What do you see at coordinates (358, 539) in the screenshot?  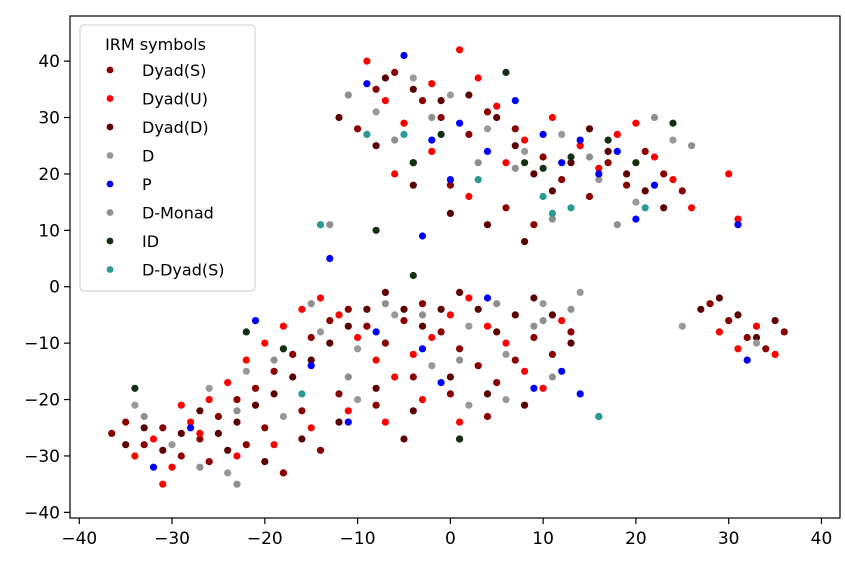 I see `x-tick-label: −10` at bounding box center [358, 539].